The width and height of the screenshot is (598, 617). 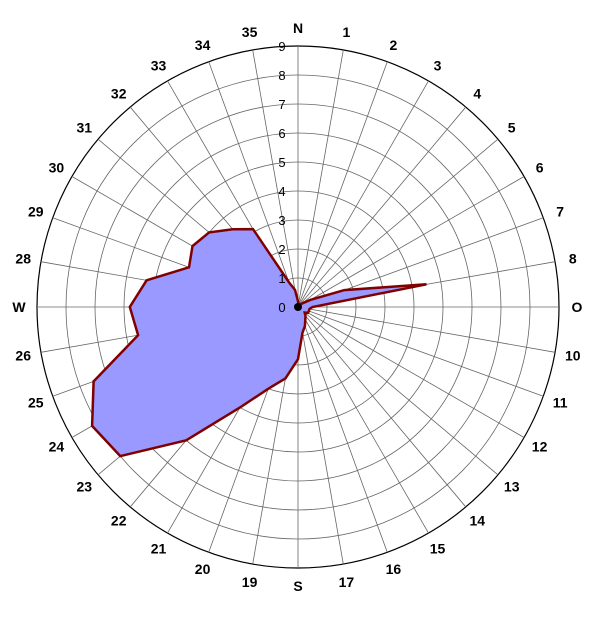 What do you see at coordinates (250, 32) in the screenshot?
I see `direction-label-35: 35` at bounding box center [250, 32].